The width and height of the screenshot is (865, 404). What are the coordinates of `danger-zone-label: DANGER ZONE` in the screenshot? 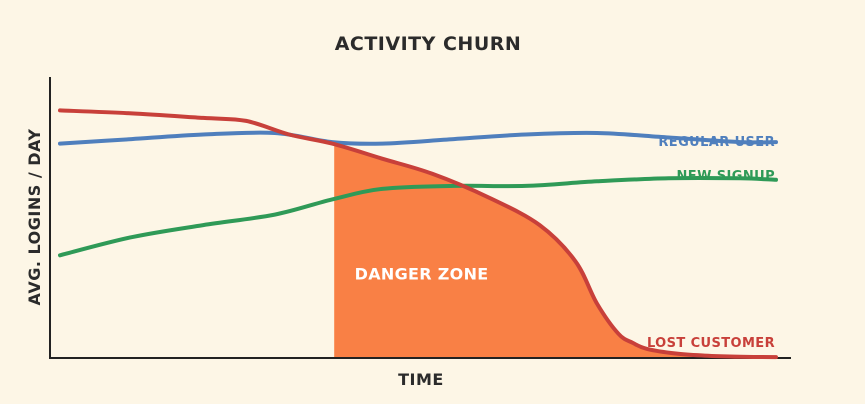 It's located at (422, 273).